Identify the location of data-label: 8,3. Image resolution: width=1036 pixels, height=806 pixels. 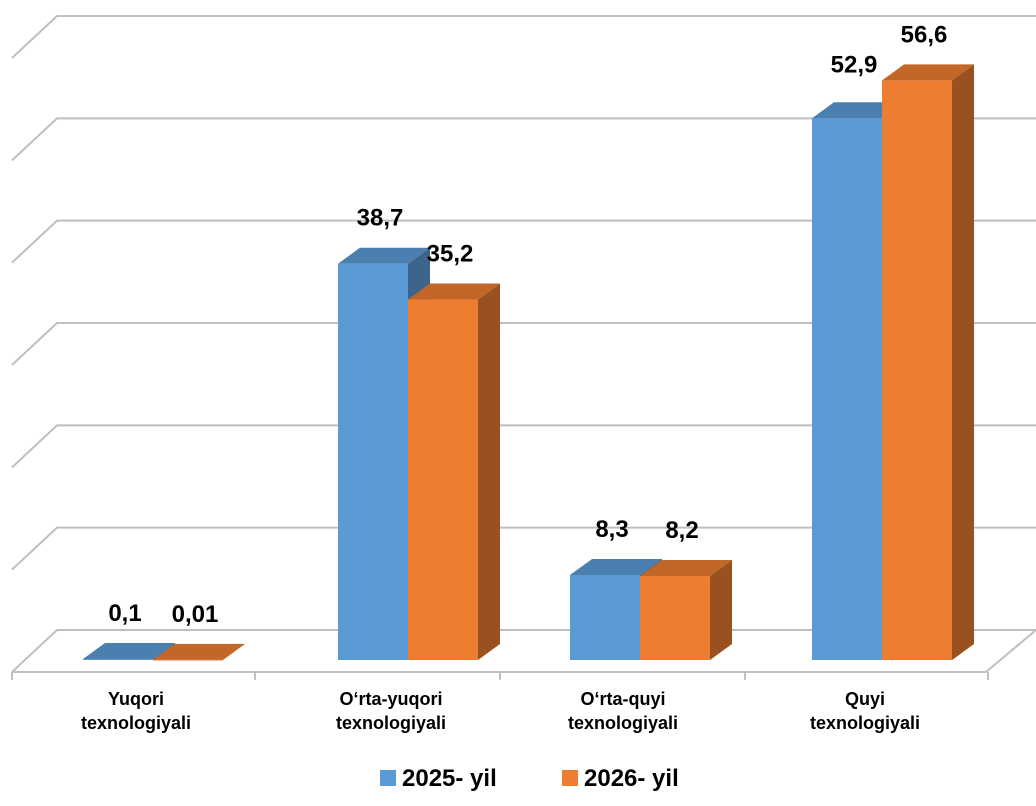
(611, 529).